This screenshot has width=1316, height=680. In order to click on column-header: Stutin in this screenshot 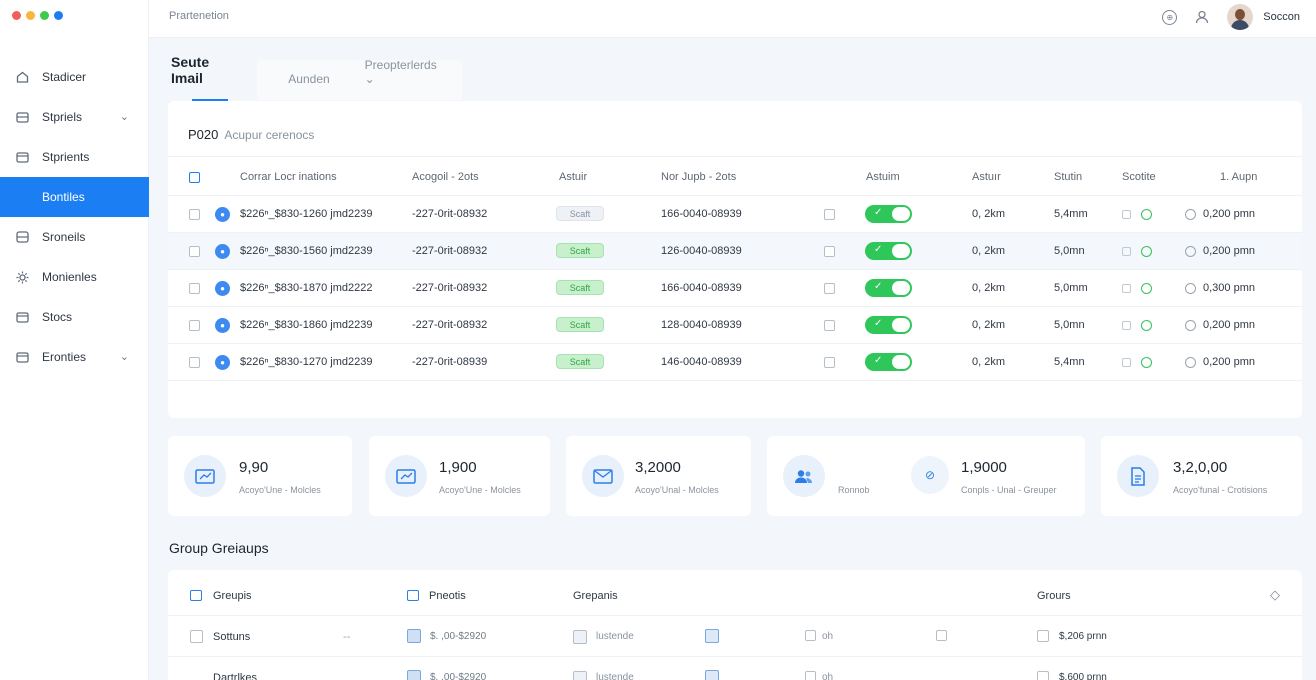, I will do `click(1068, 177)`.